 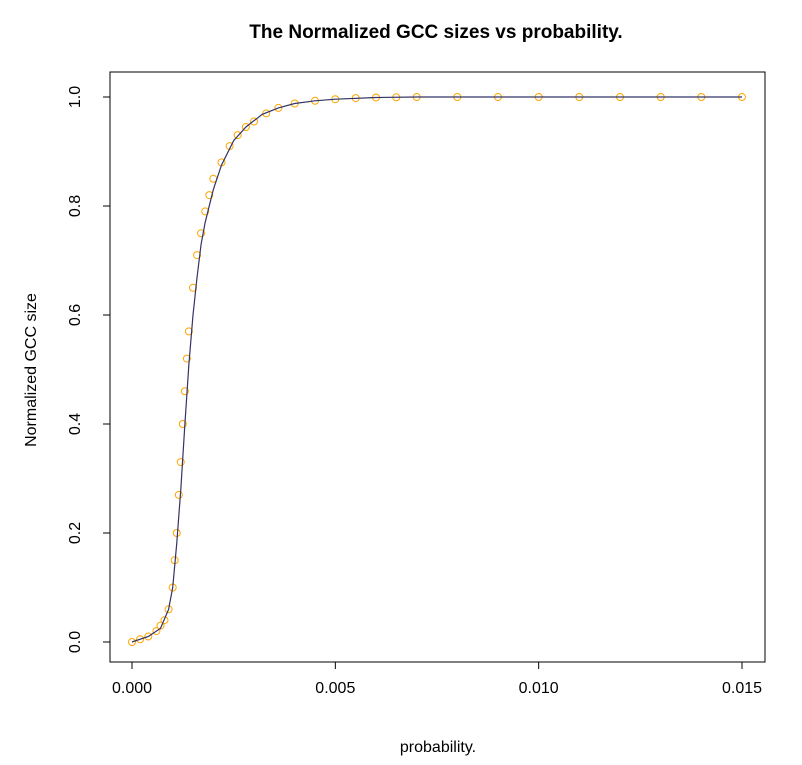 I want to click on y-tick-label: 0.0, so click(x=75, y=642).